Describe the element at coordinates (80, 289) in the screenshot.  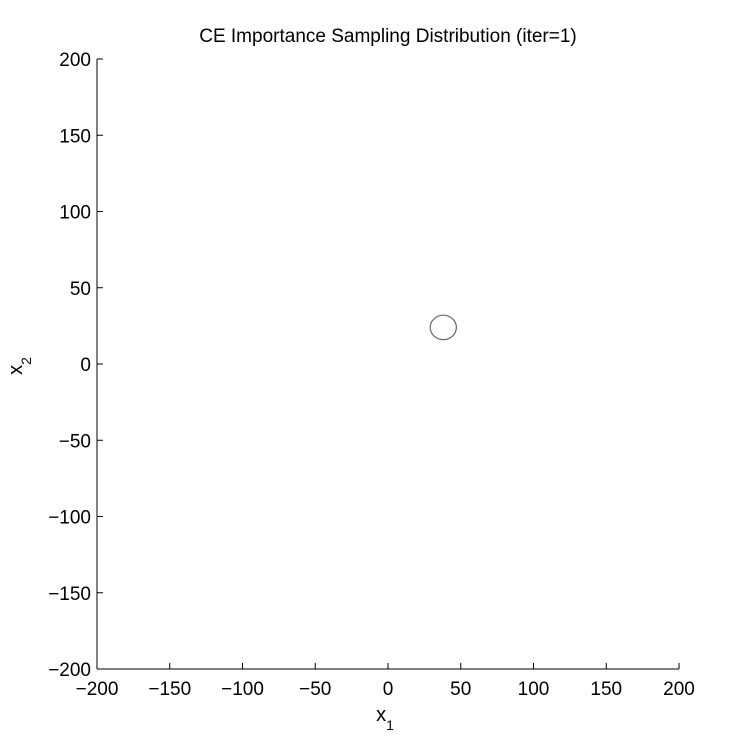
I see `y-tick-label: 50` at that location.